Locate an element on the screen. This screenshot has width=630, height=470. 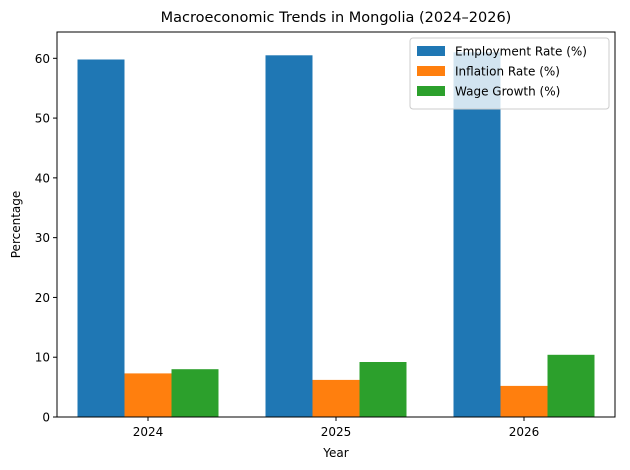
y-tick-label: 40 is located at coordinates (42, 178).